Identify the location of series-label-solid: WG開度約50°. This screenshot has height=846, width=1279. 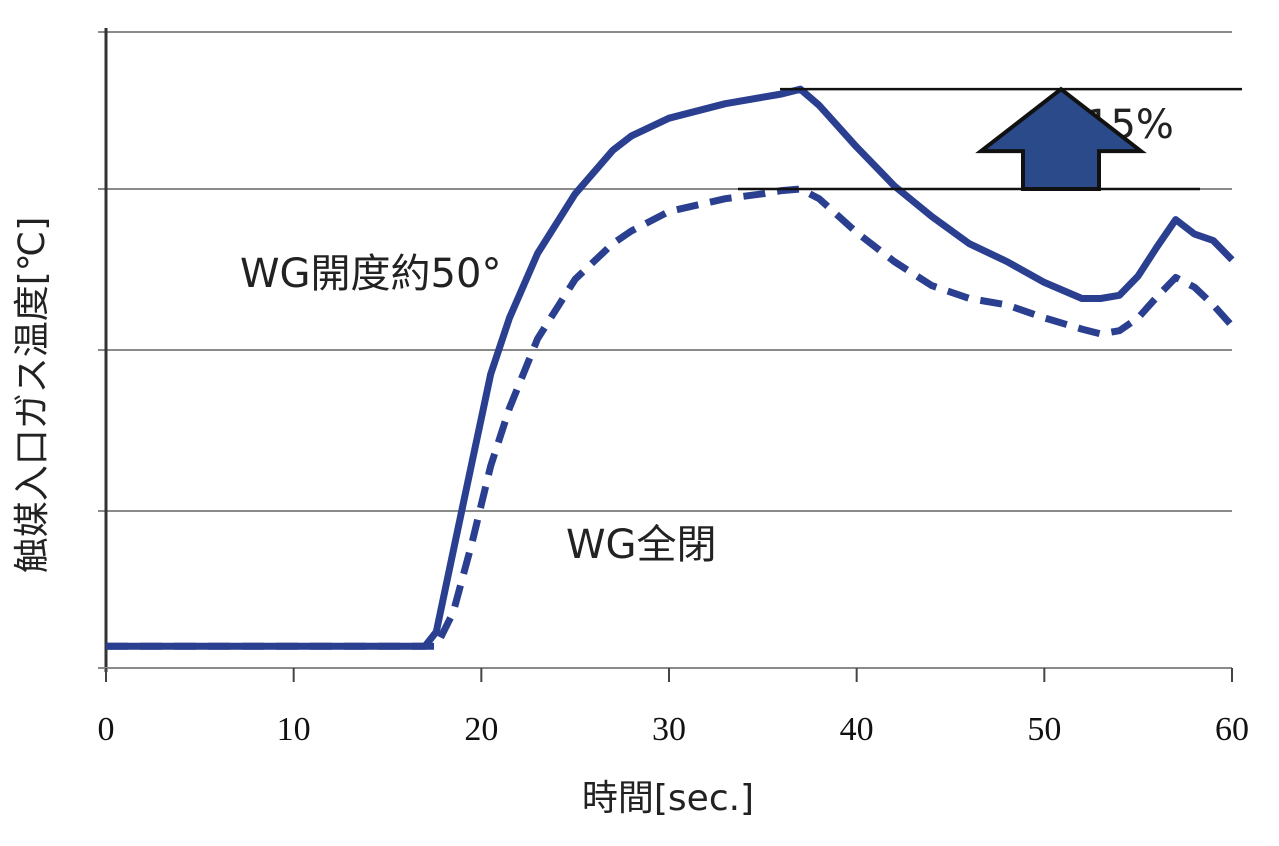
(370, 274).